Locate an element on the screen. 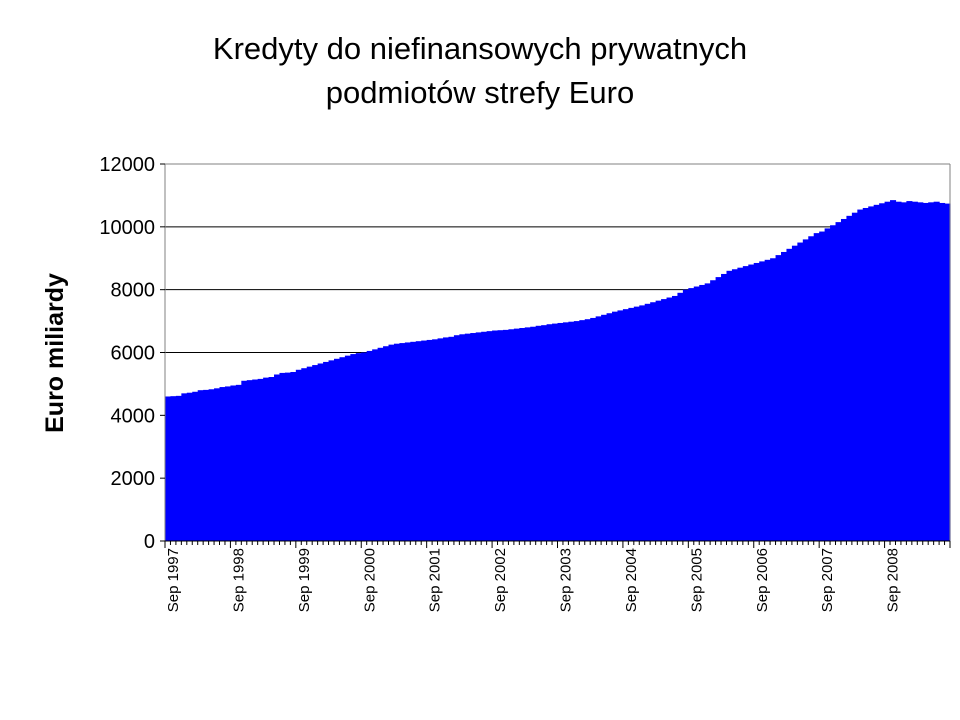  chart-title-line-2: podmiotów strefy Euro is located at coordinates (480, 92).